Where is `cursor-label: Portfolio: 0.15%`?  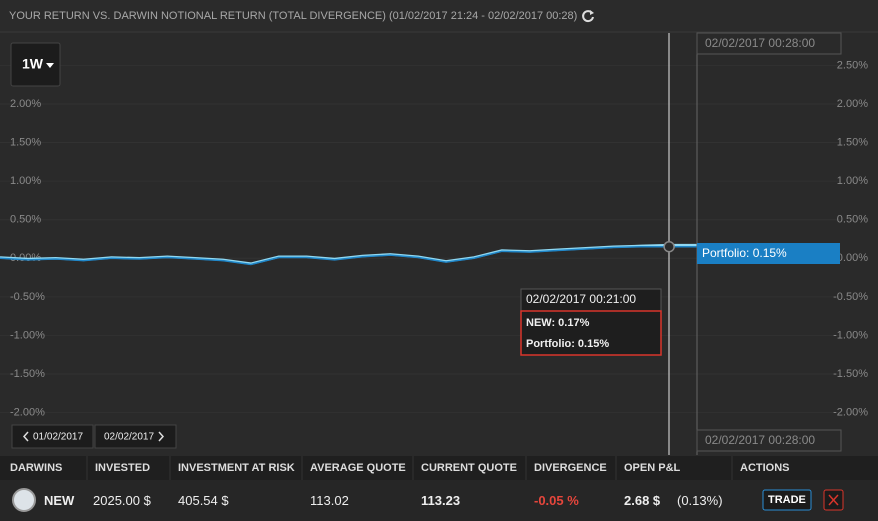 cursor-label: Portfolio: 0.15% is located at coordinates (744, 253).